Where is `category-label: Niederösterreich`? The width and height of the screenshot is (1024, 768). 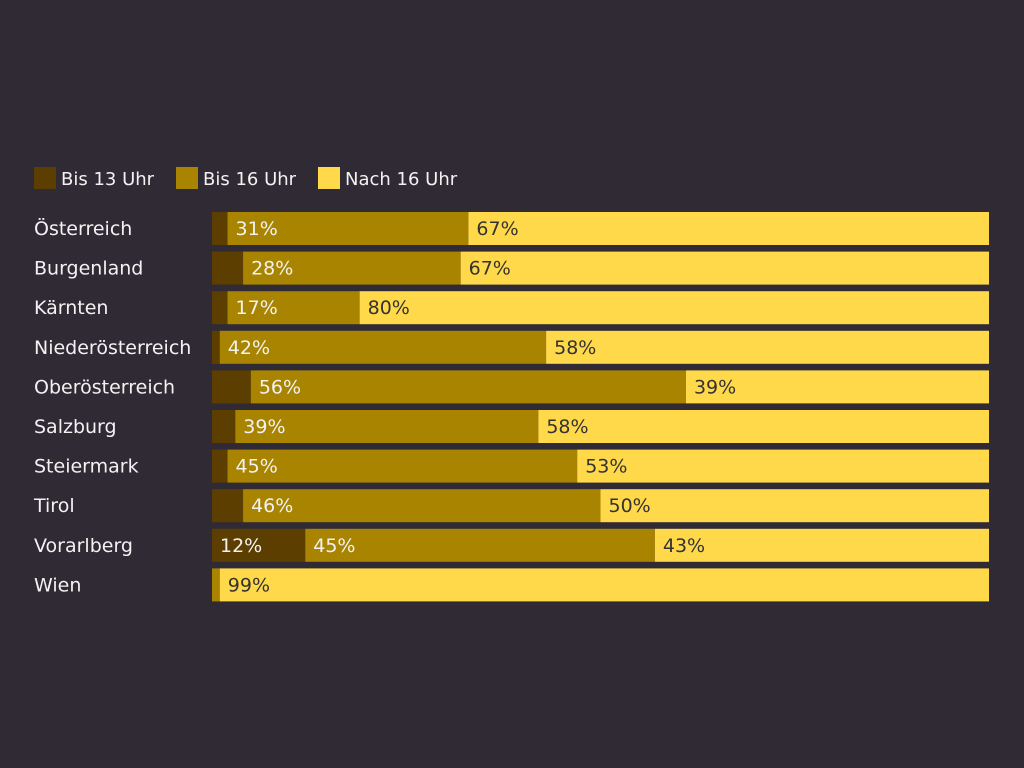
category-label: Niederösterreich is located at coordinates (112, 348).